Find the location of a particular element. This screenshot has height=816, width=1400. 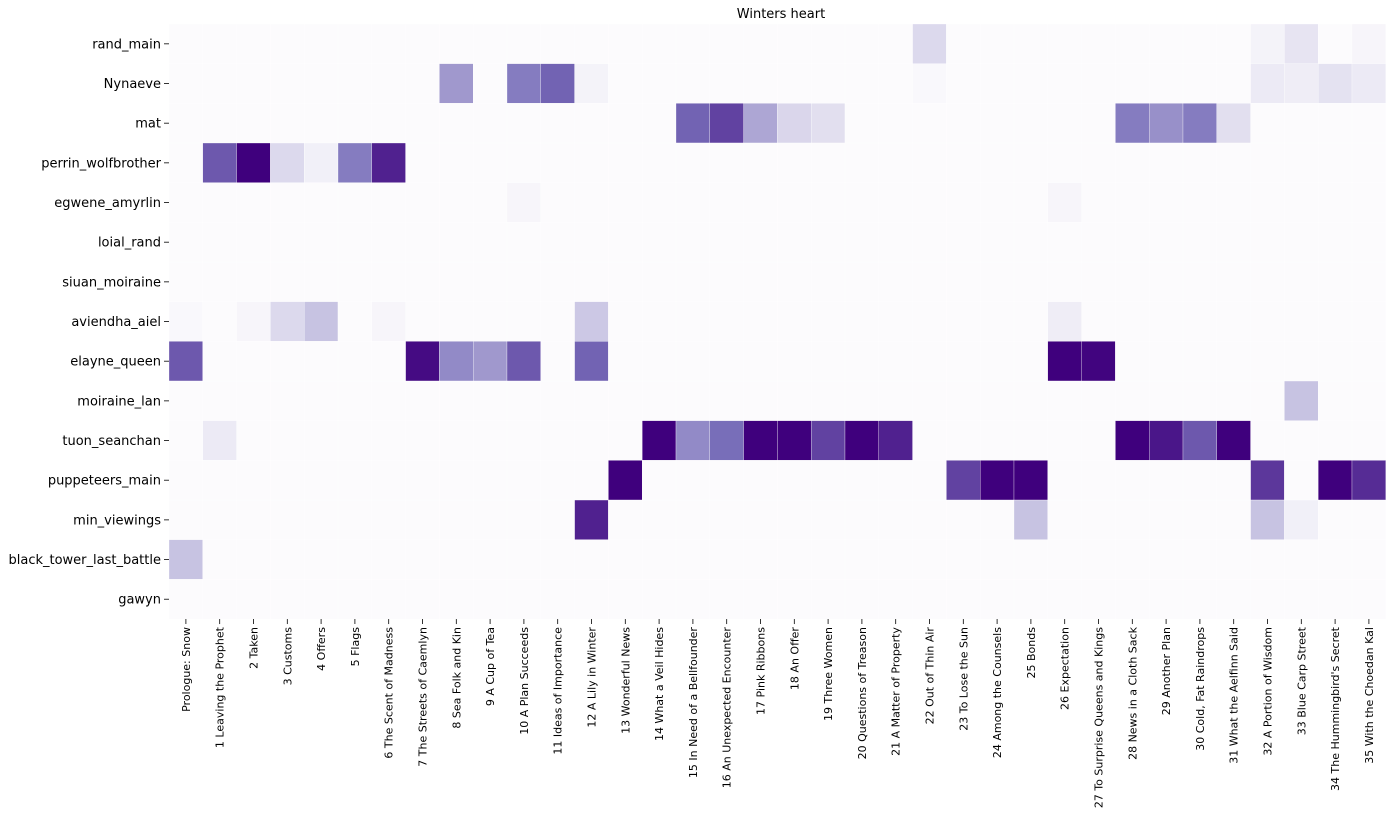

y-tick-label: siuan_moiraine is located at coordinates (111, 282).